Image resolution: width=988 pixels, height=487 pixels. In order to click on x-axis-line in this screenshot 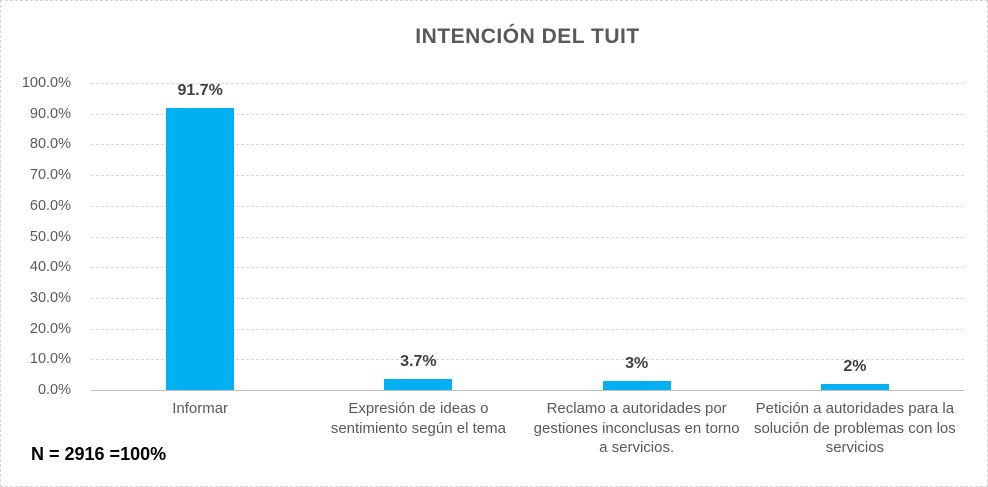, I will do `click(527, 390)`.